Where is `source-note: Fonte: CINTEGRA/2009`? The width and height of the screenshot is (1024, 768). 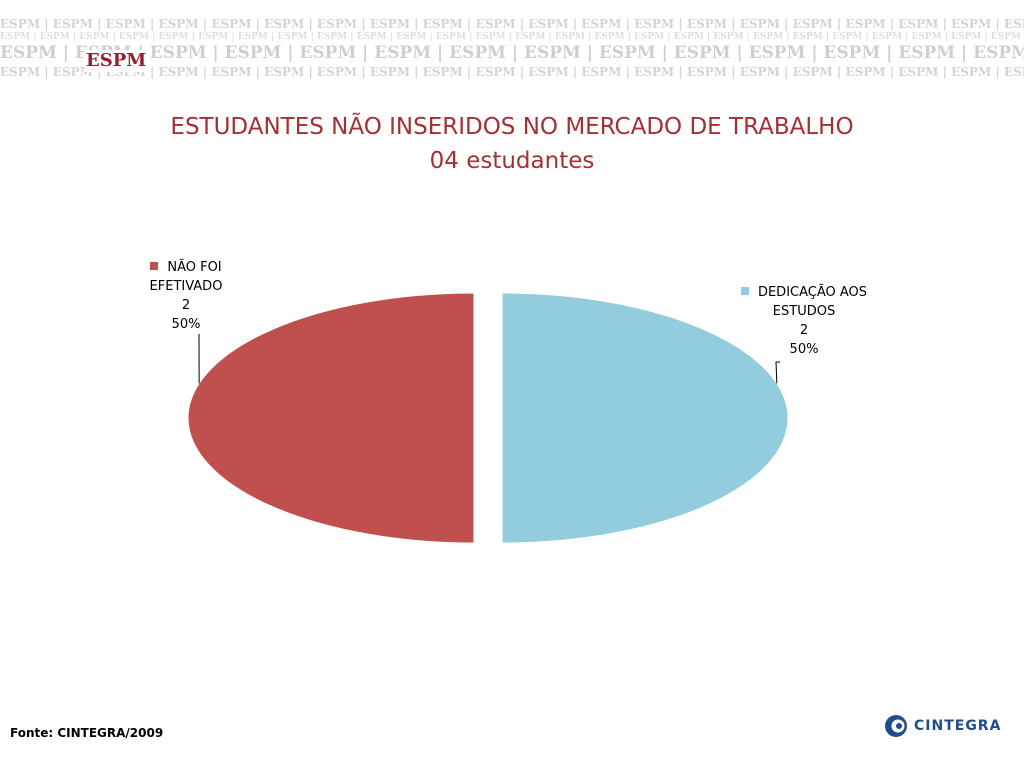 source-note: Fonte: CINTEGRA/2009 is located at coordinates (87, 733).